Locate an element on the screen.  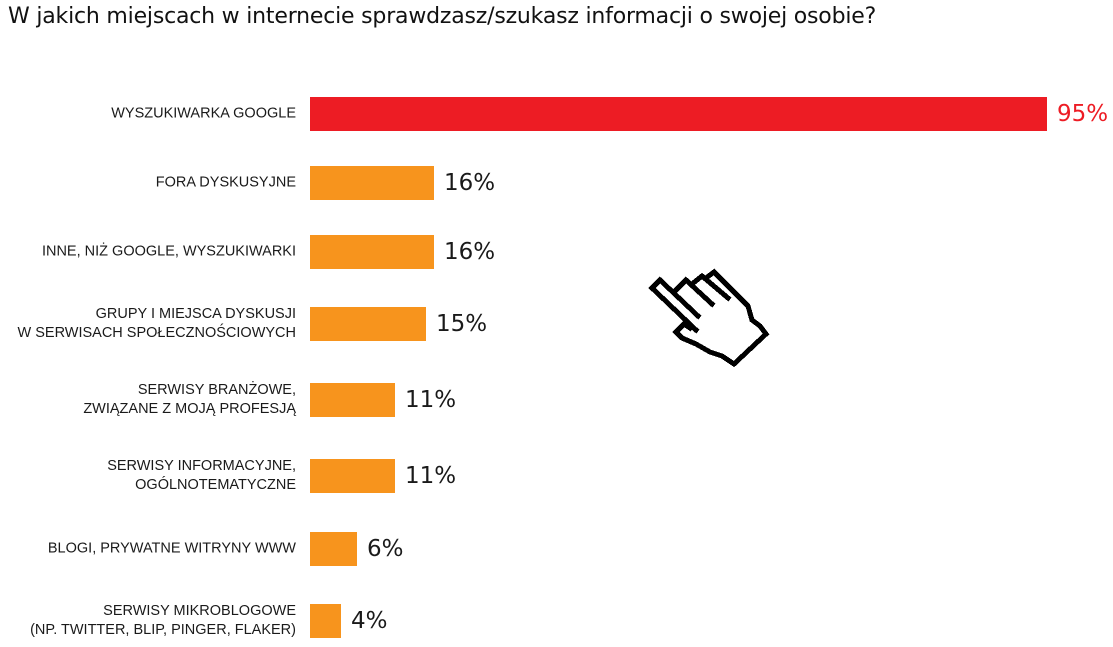
pixel-hand-pointer-icon is located at coordinates (709, 318).